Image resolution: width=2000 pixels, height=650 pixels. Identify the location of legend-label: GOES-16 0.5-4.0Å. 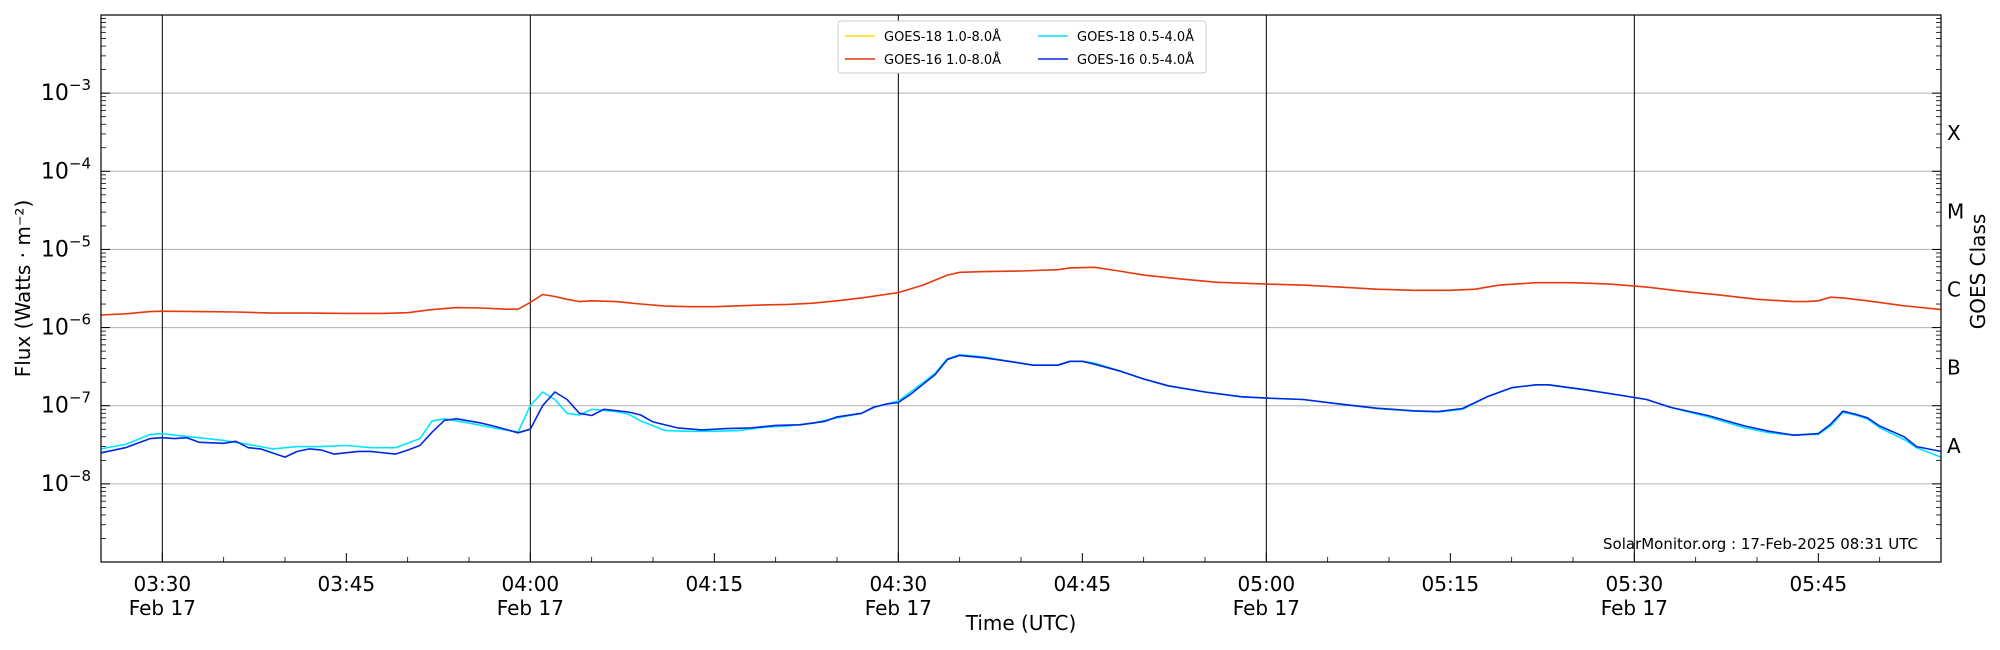
(1135, 60).